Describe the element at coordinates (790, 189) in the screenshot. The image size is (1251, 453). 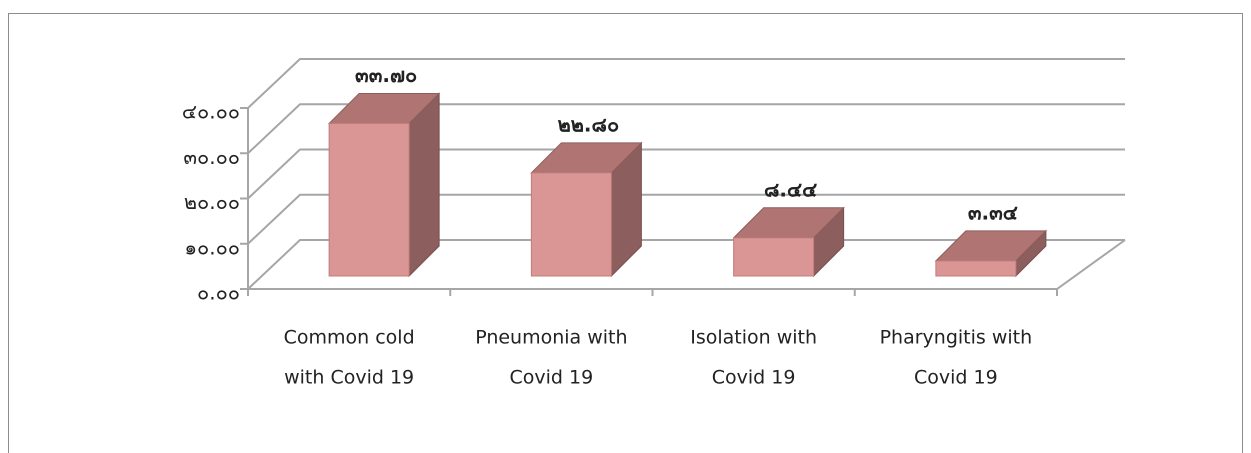
I see `data-label: ๘.๔๔` at that location.